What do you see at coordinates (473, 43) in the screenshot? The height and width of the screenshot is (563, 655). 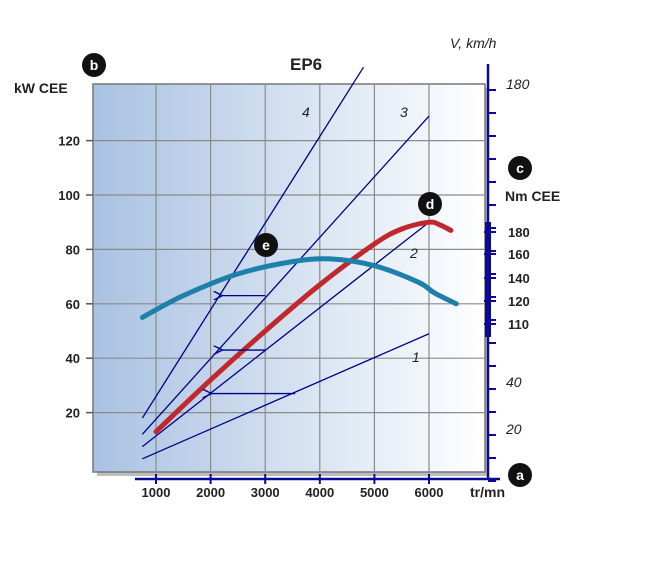 I see `speed-axis-label: V, km/h` at bounding box center [473, 43].